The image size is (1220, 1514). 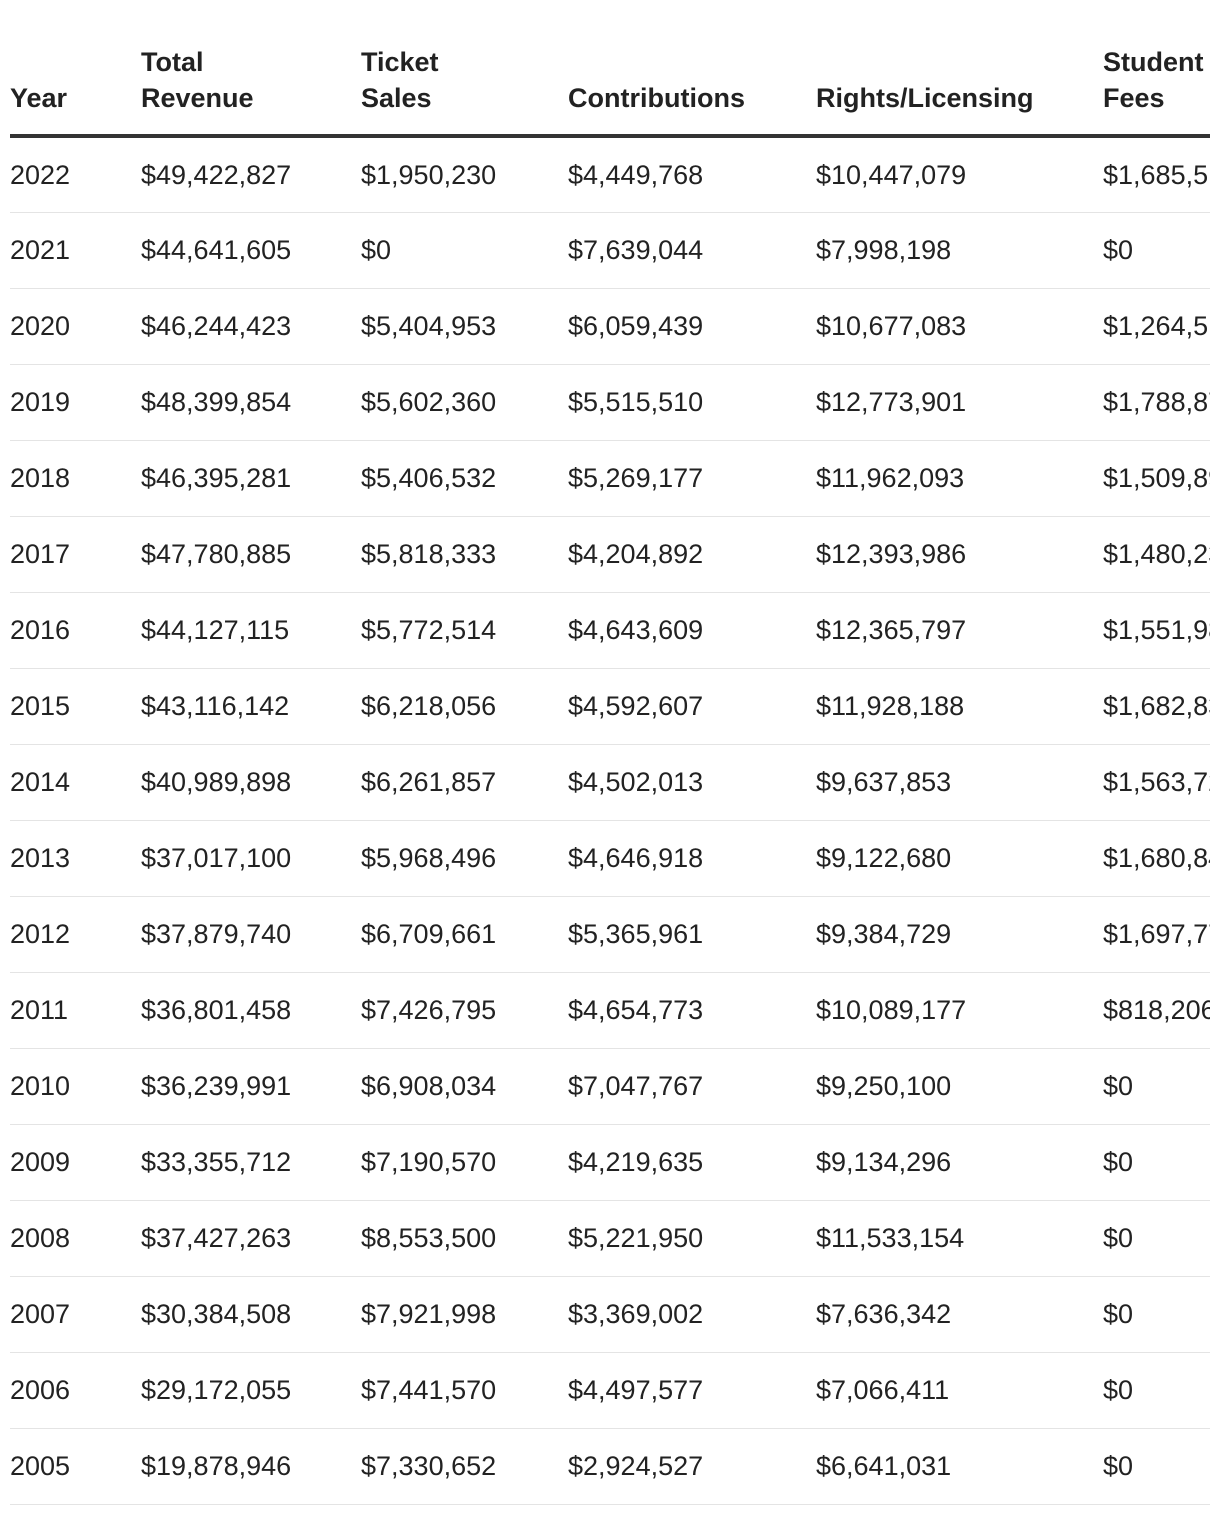 I want to click on contributions-cell: $6,059,439, so click(x=692, y=326).